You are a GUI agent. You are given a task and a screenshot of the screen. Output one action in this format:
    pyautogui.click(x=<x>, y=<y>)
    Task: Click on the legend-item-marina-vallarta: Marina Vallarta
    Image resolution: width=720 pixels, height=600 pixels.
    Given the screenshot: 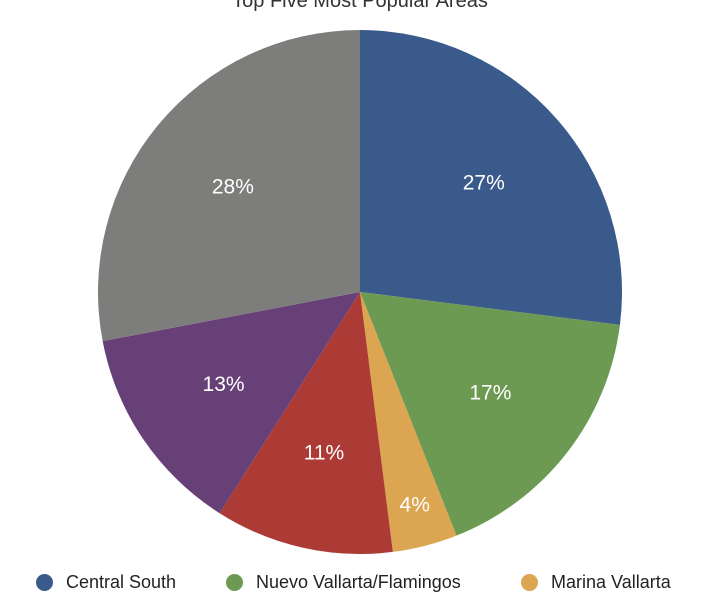 What is the action you would take?
    pyautogui.click(x=596, y=582)
    